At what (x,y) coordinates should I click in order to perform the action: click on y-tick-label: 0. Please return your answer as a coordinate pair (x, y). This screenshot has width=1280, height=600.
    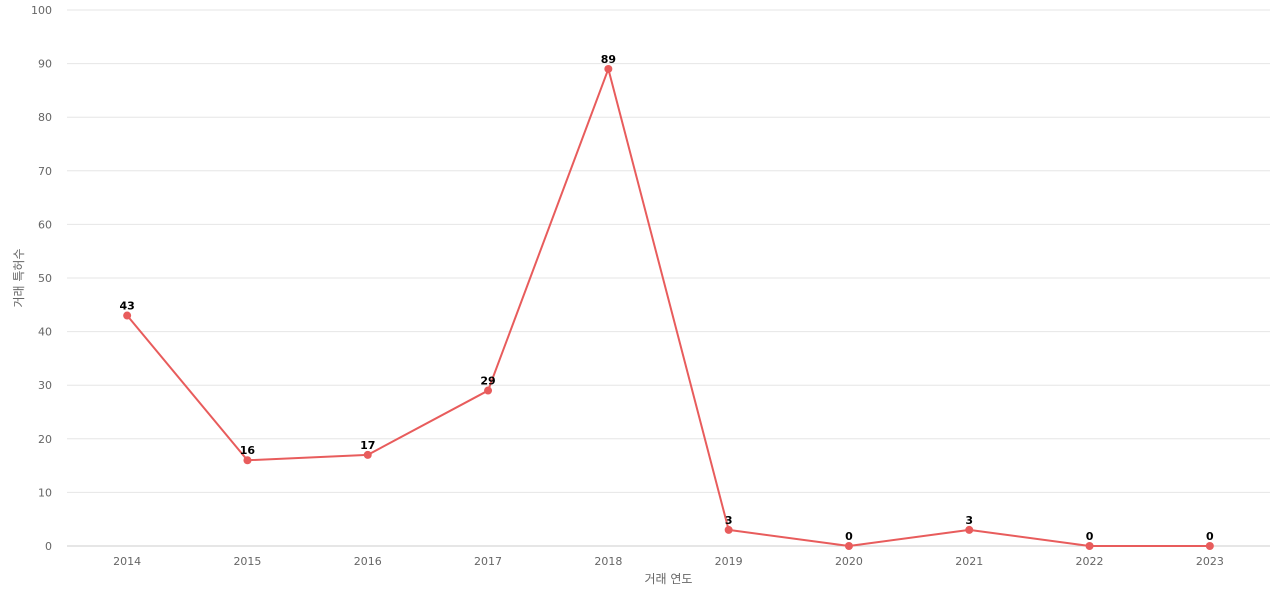
    Looking at the image, I should click on (48, 546).